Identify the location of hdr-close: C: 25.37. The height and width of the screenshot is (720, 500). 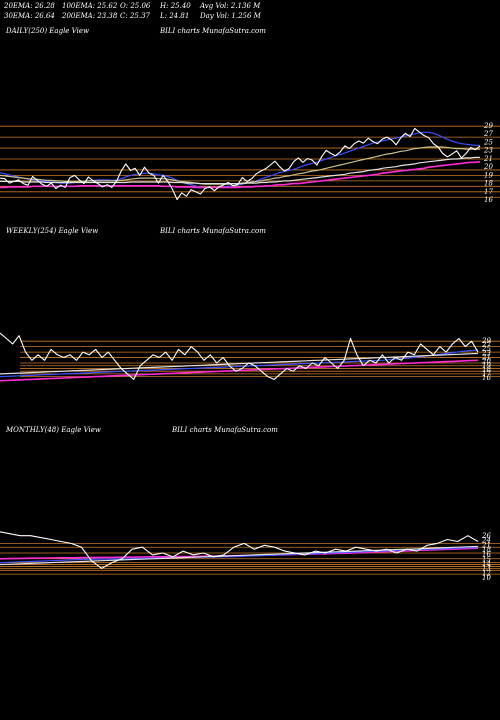
(135, 16).